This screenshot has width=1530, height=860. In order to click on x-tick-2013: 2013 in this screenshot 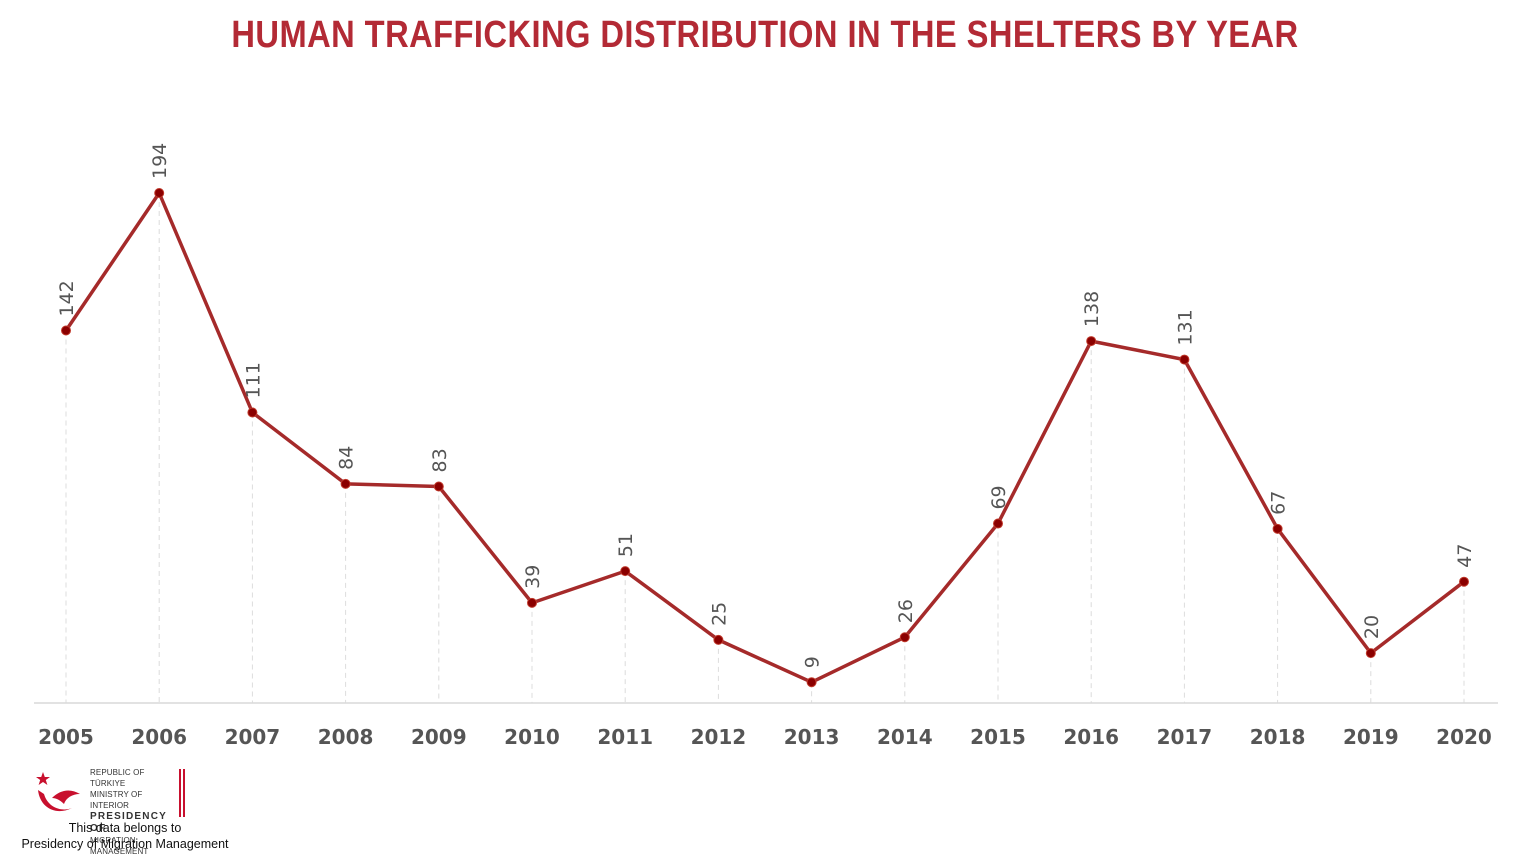, I will do `click(812, 737)`.